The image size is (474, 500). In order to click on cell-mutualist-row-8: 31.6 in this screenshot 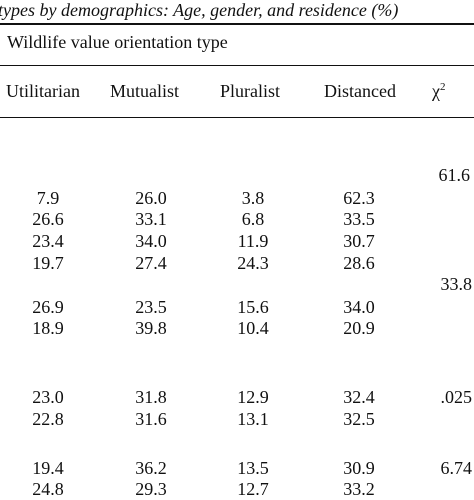, I will do `click(151, 419)`.